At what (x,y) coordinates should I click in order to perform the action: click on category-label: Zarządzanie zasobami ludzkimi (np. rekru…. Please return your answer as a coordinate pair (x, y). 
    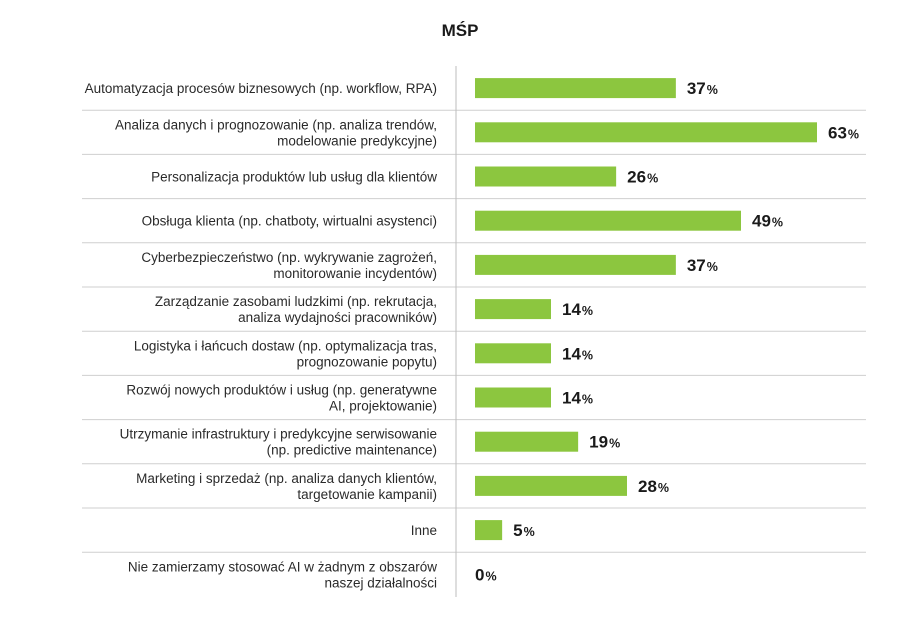
    Looking at the image, I should click on (296, 309).